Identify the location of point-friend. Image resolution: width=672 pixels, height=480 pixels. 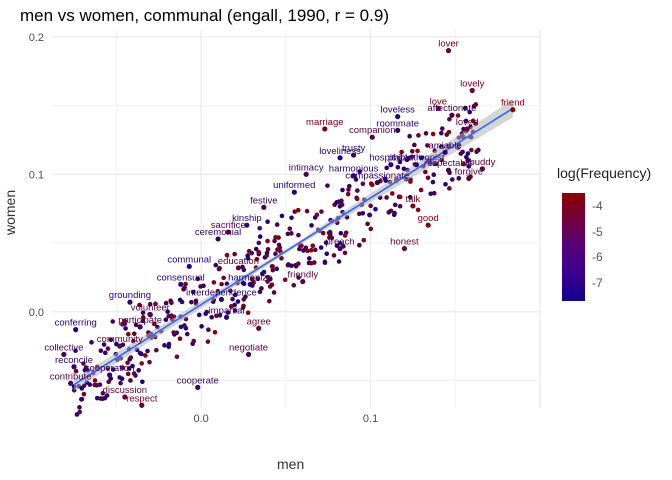
(513, 110).